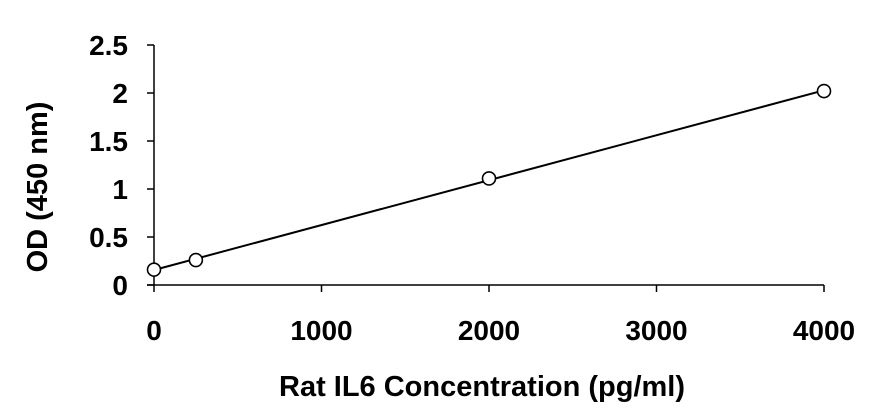 The width and height of the screenshot is (891, 419). Describe the element at coordinates (824, 330) in the screenshot. I see `x-tick-label: 4000` at that location.